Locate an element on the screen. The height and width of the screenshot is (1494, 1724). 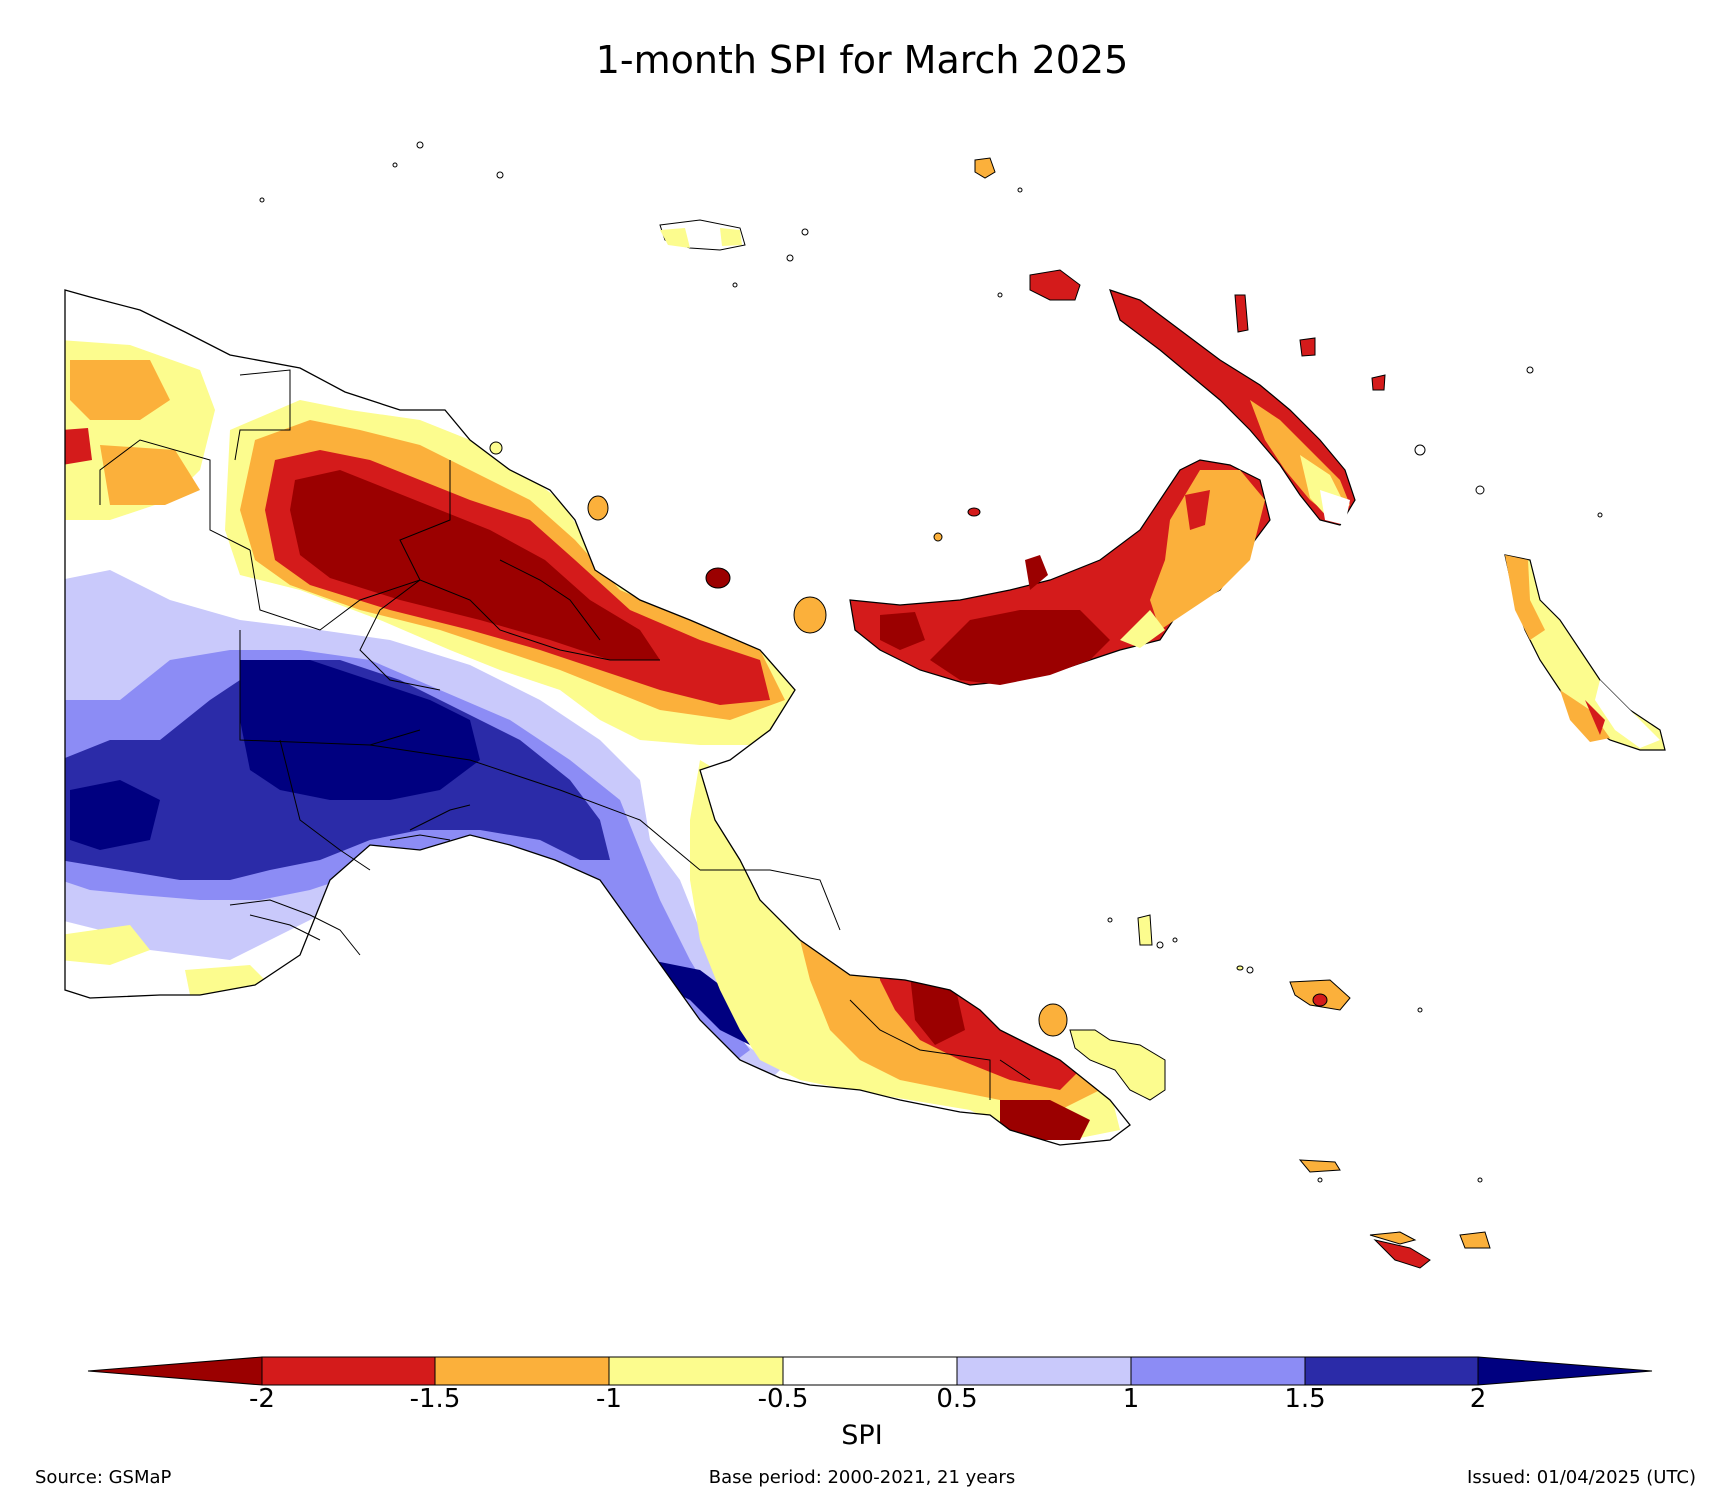
colorbar-upper-extension is located at coordinates (1565, 1371).